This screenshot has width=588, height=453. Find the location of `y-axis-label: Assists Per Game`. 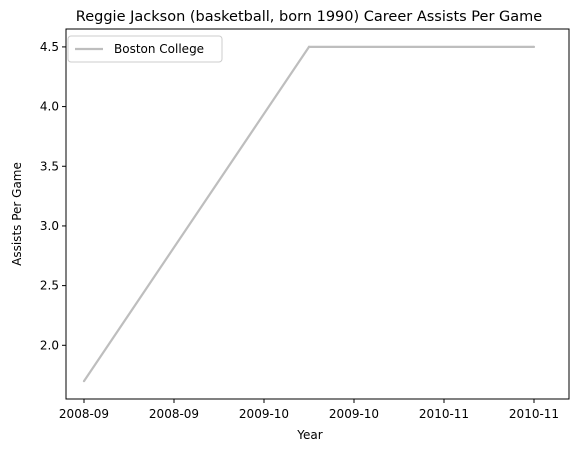

y-axis-label: Assists Per Game is located at coordinates (17, 214).